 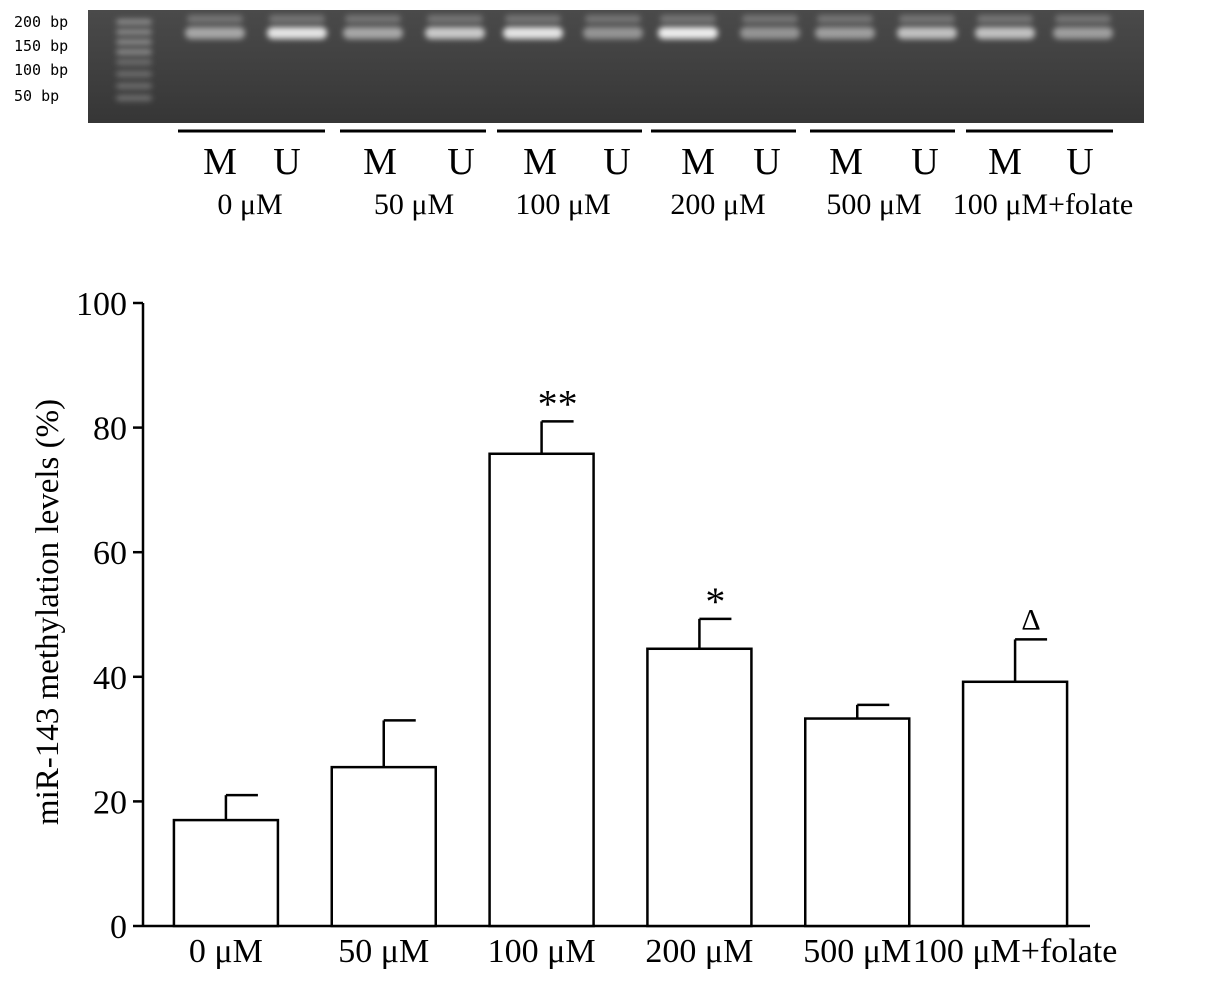 What do you see at coordinates (873, 204) in the screenshot?
I see `gel-concentration-label: 500 μM` at bounding box center [873, 204].